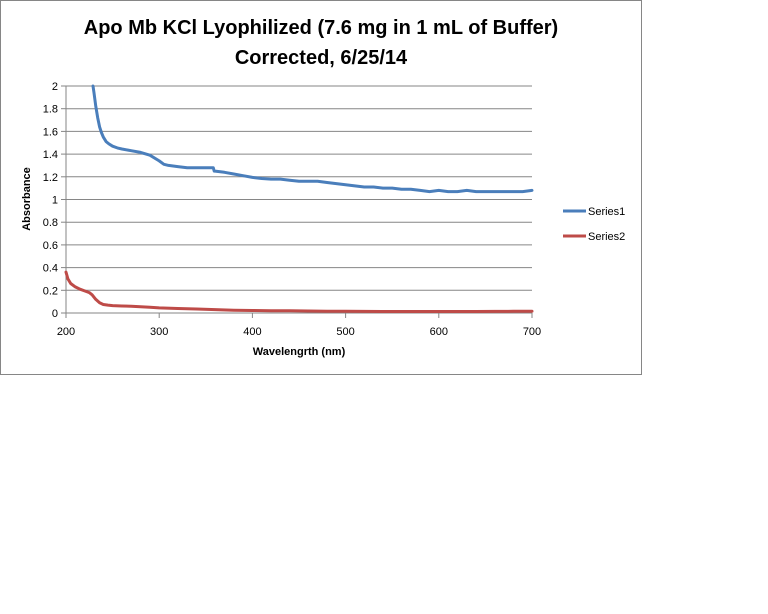 This screenshot has height=614, width=768. What do you see at coordinates (299, 332) in the screenshot?
I see `x-tick-labels: 200 300 400 500 600 700` at bounding box center [299, 332].